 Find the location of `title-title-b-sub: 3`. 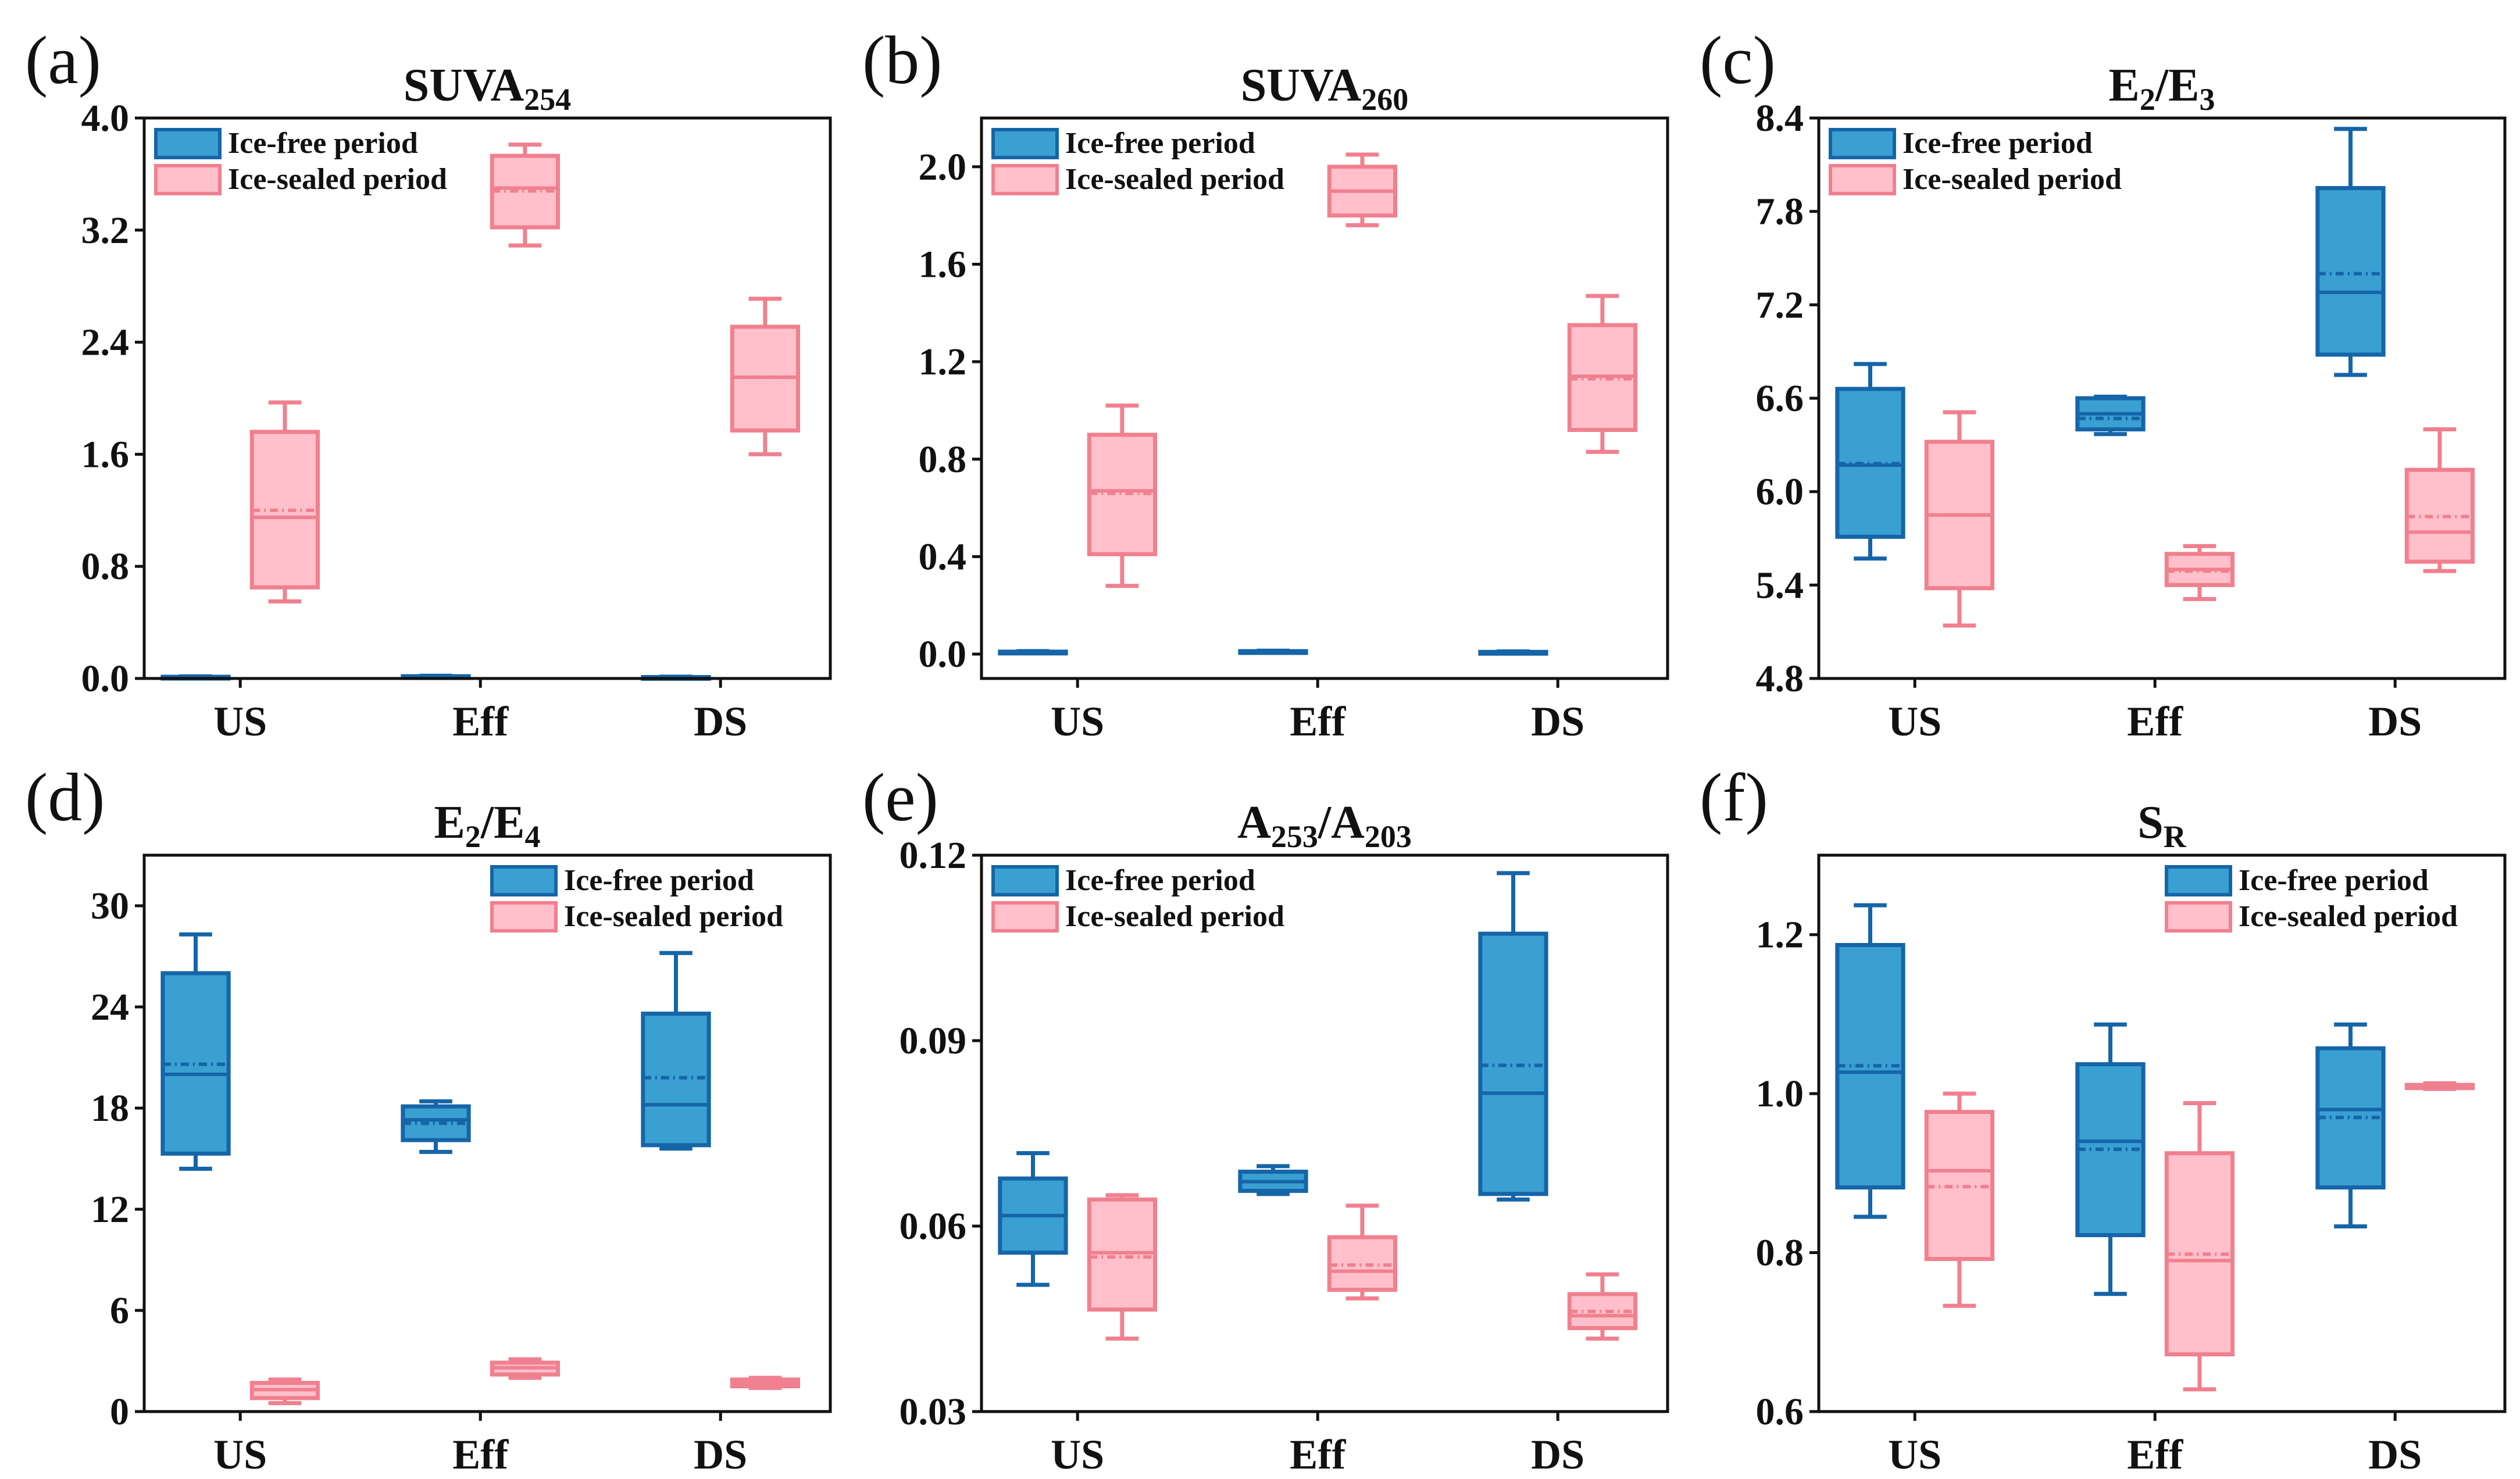

title-title-b-sub: 3 is located at coordinates (2207, 99).